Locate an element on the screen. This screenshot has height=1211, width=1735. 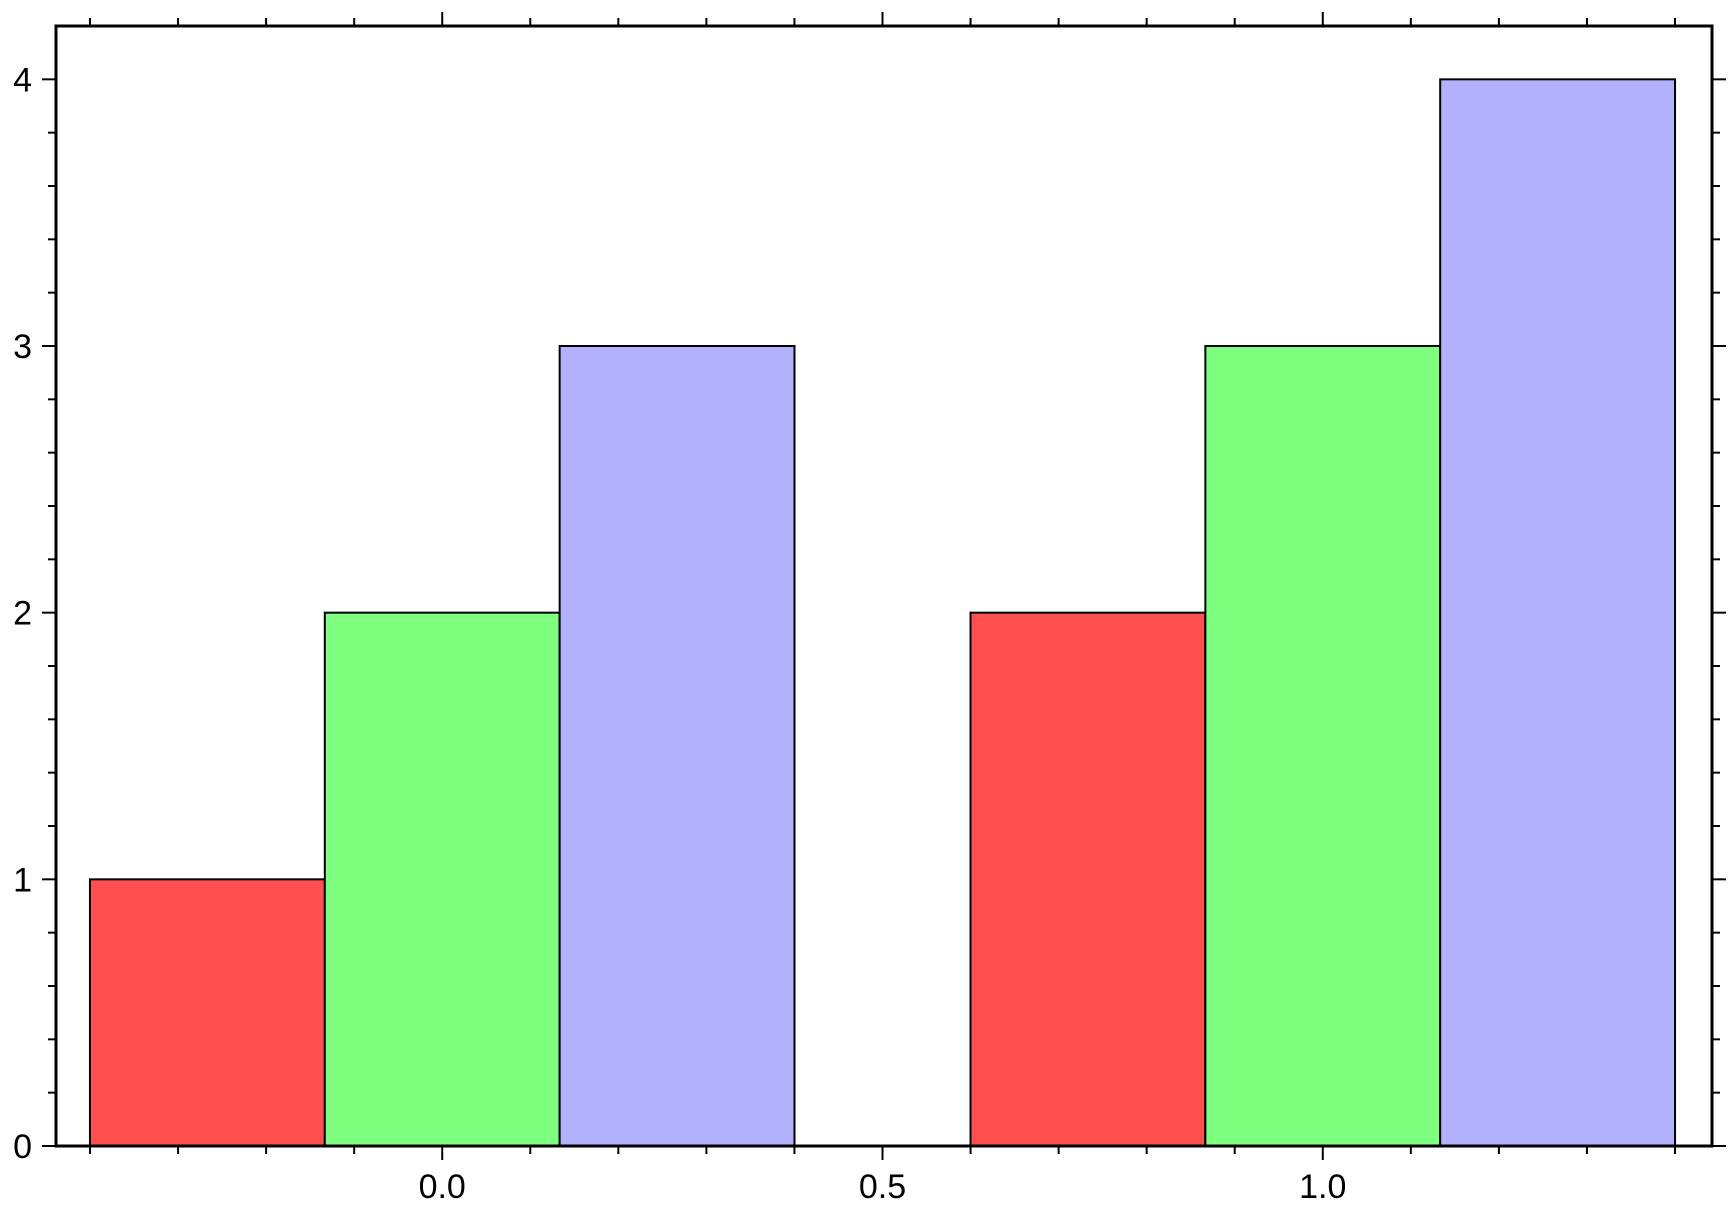
x-tick-label: 1.0 is located at coordinates (1322, 1187).